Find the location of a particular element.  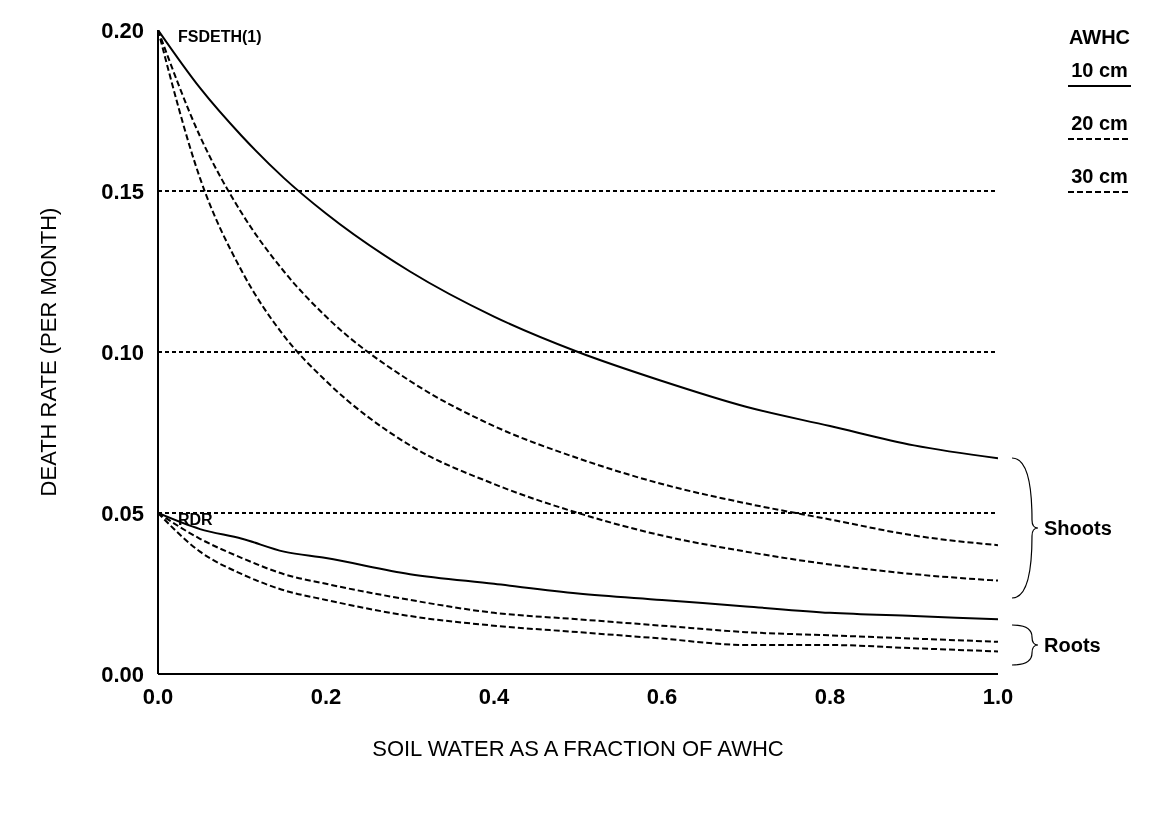

y-axis-title: DEATH RATE (PER MONTH) is located at coordinates (48, 352).